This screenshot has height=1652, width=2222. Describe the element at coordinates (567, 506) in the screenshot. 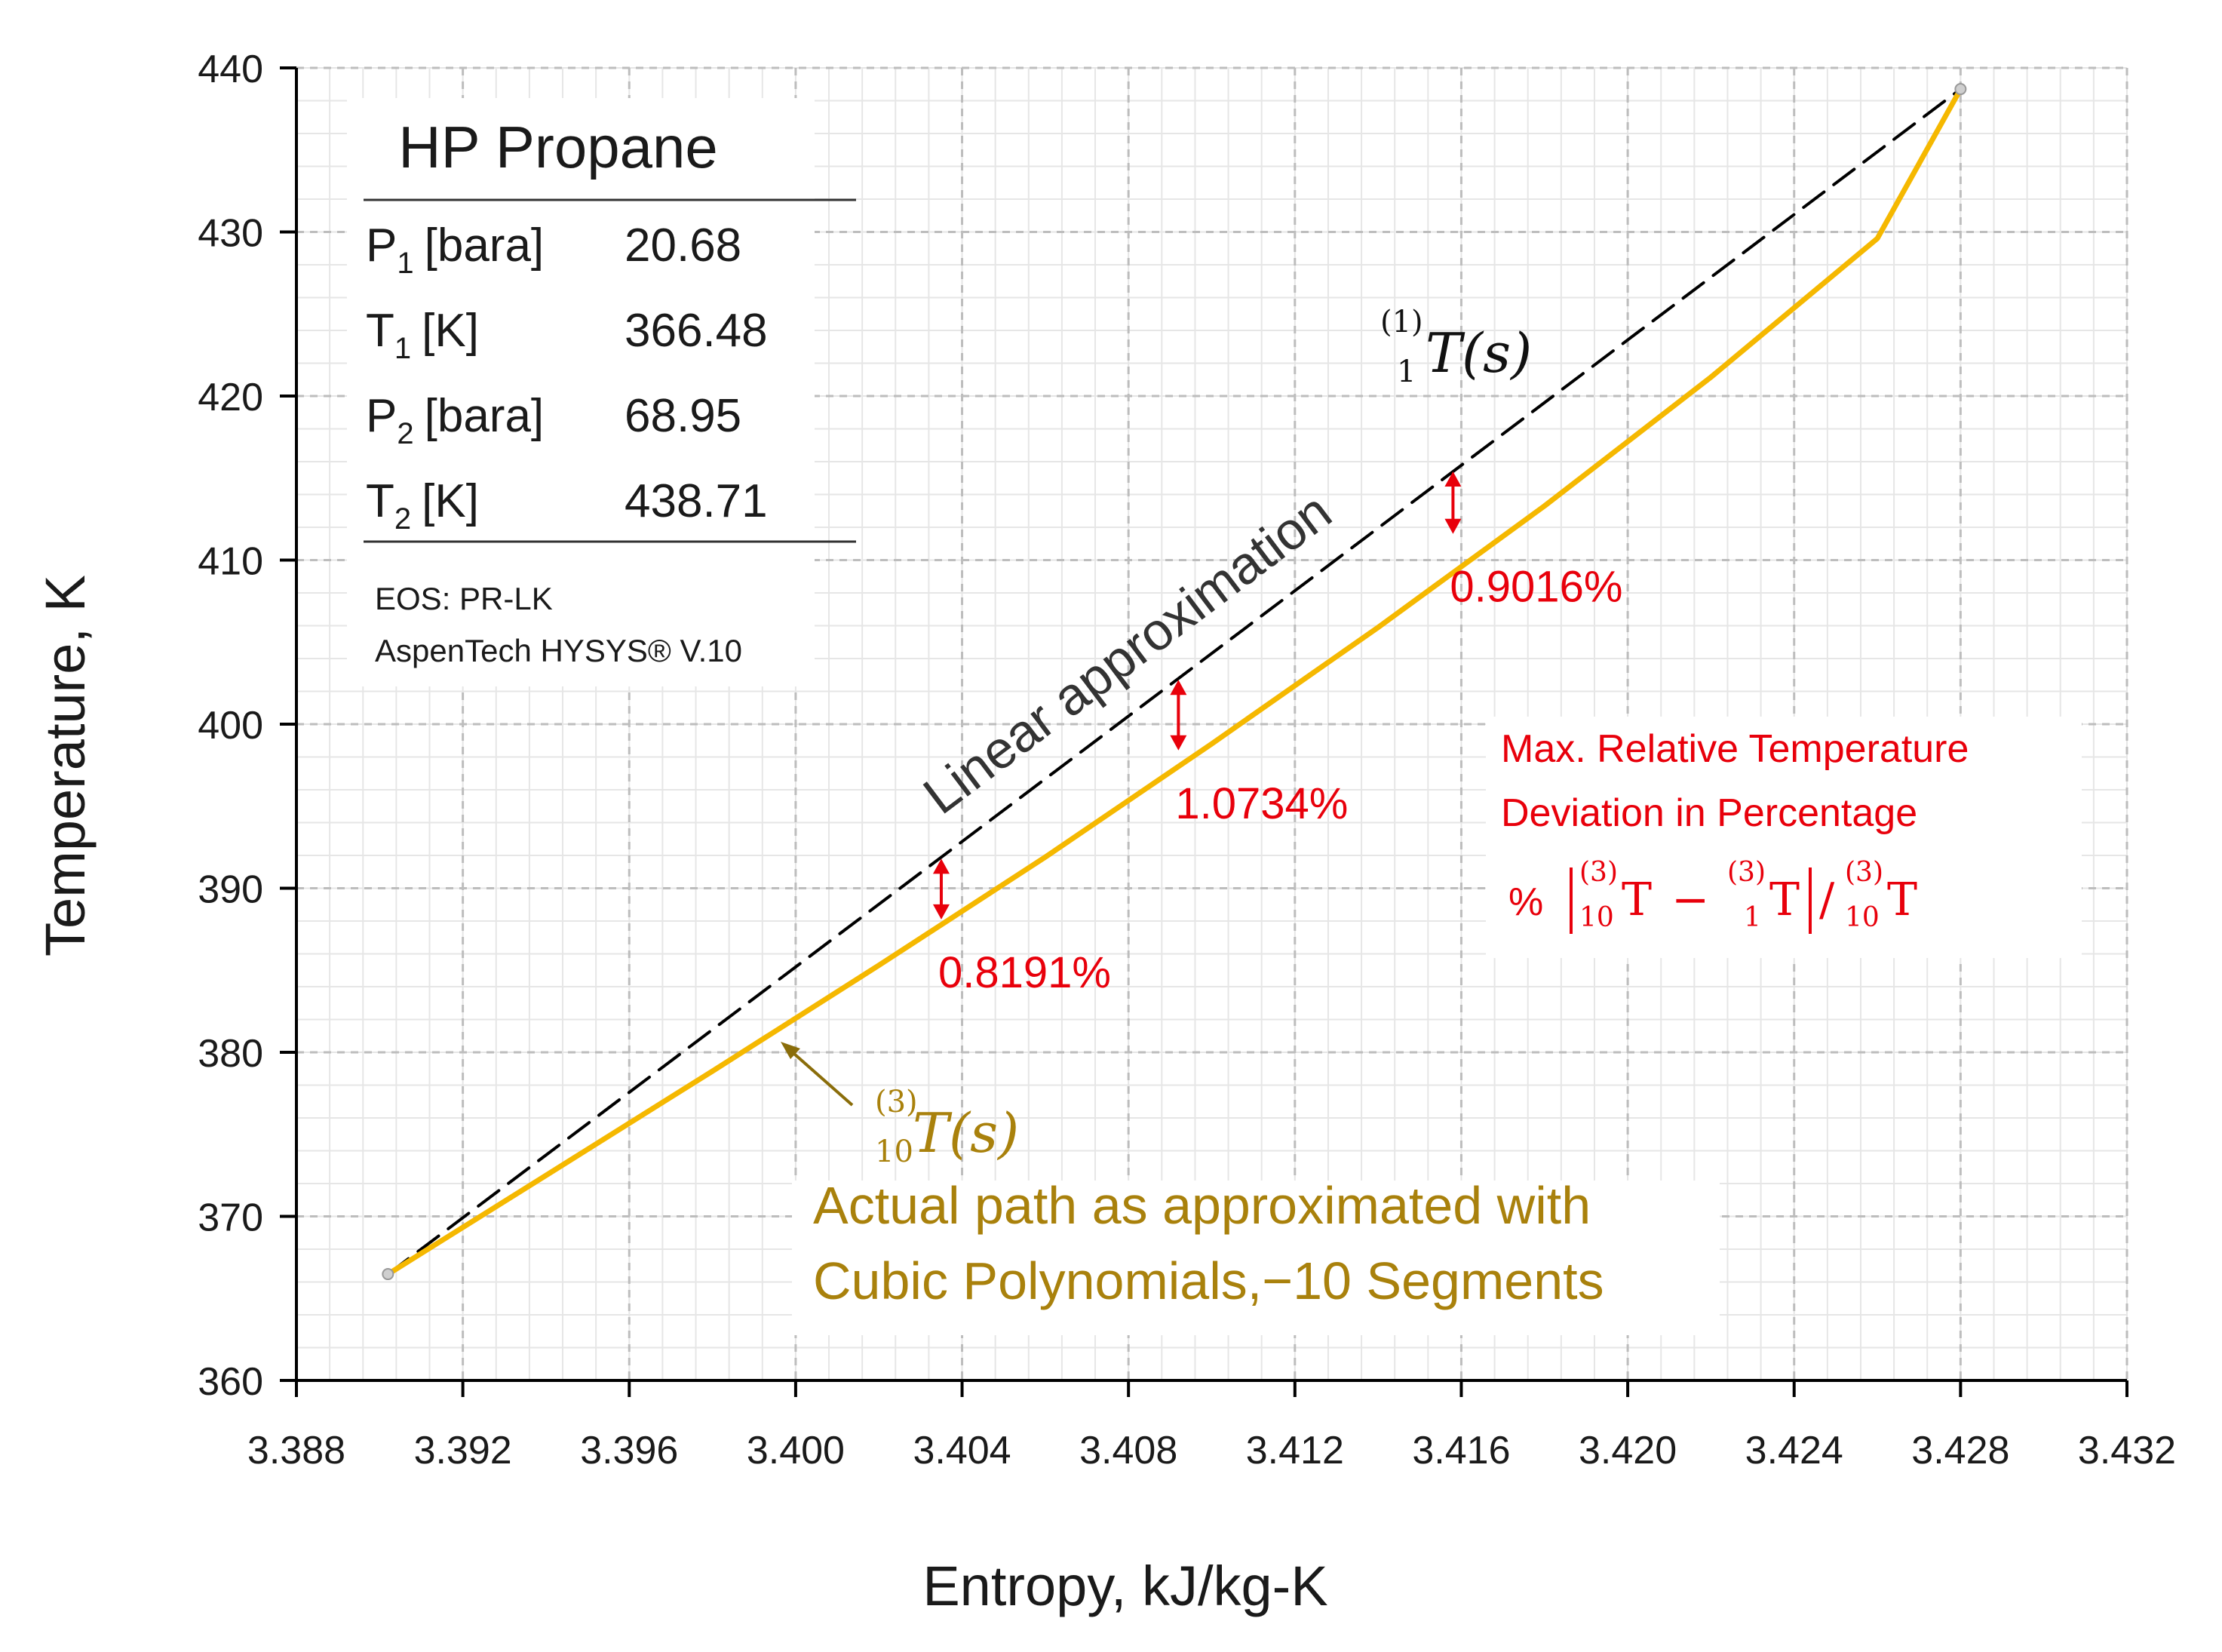

I see `info-row: T2 [K] 438.71` at that location.